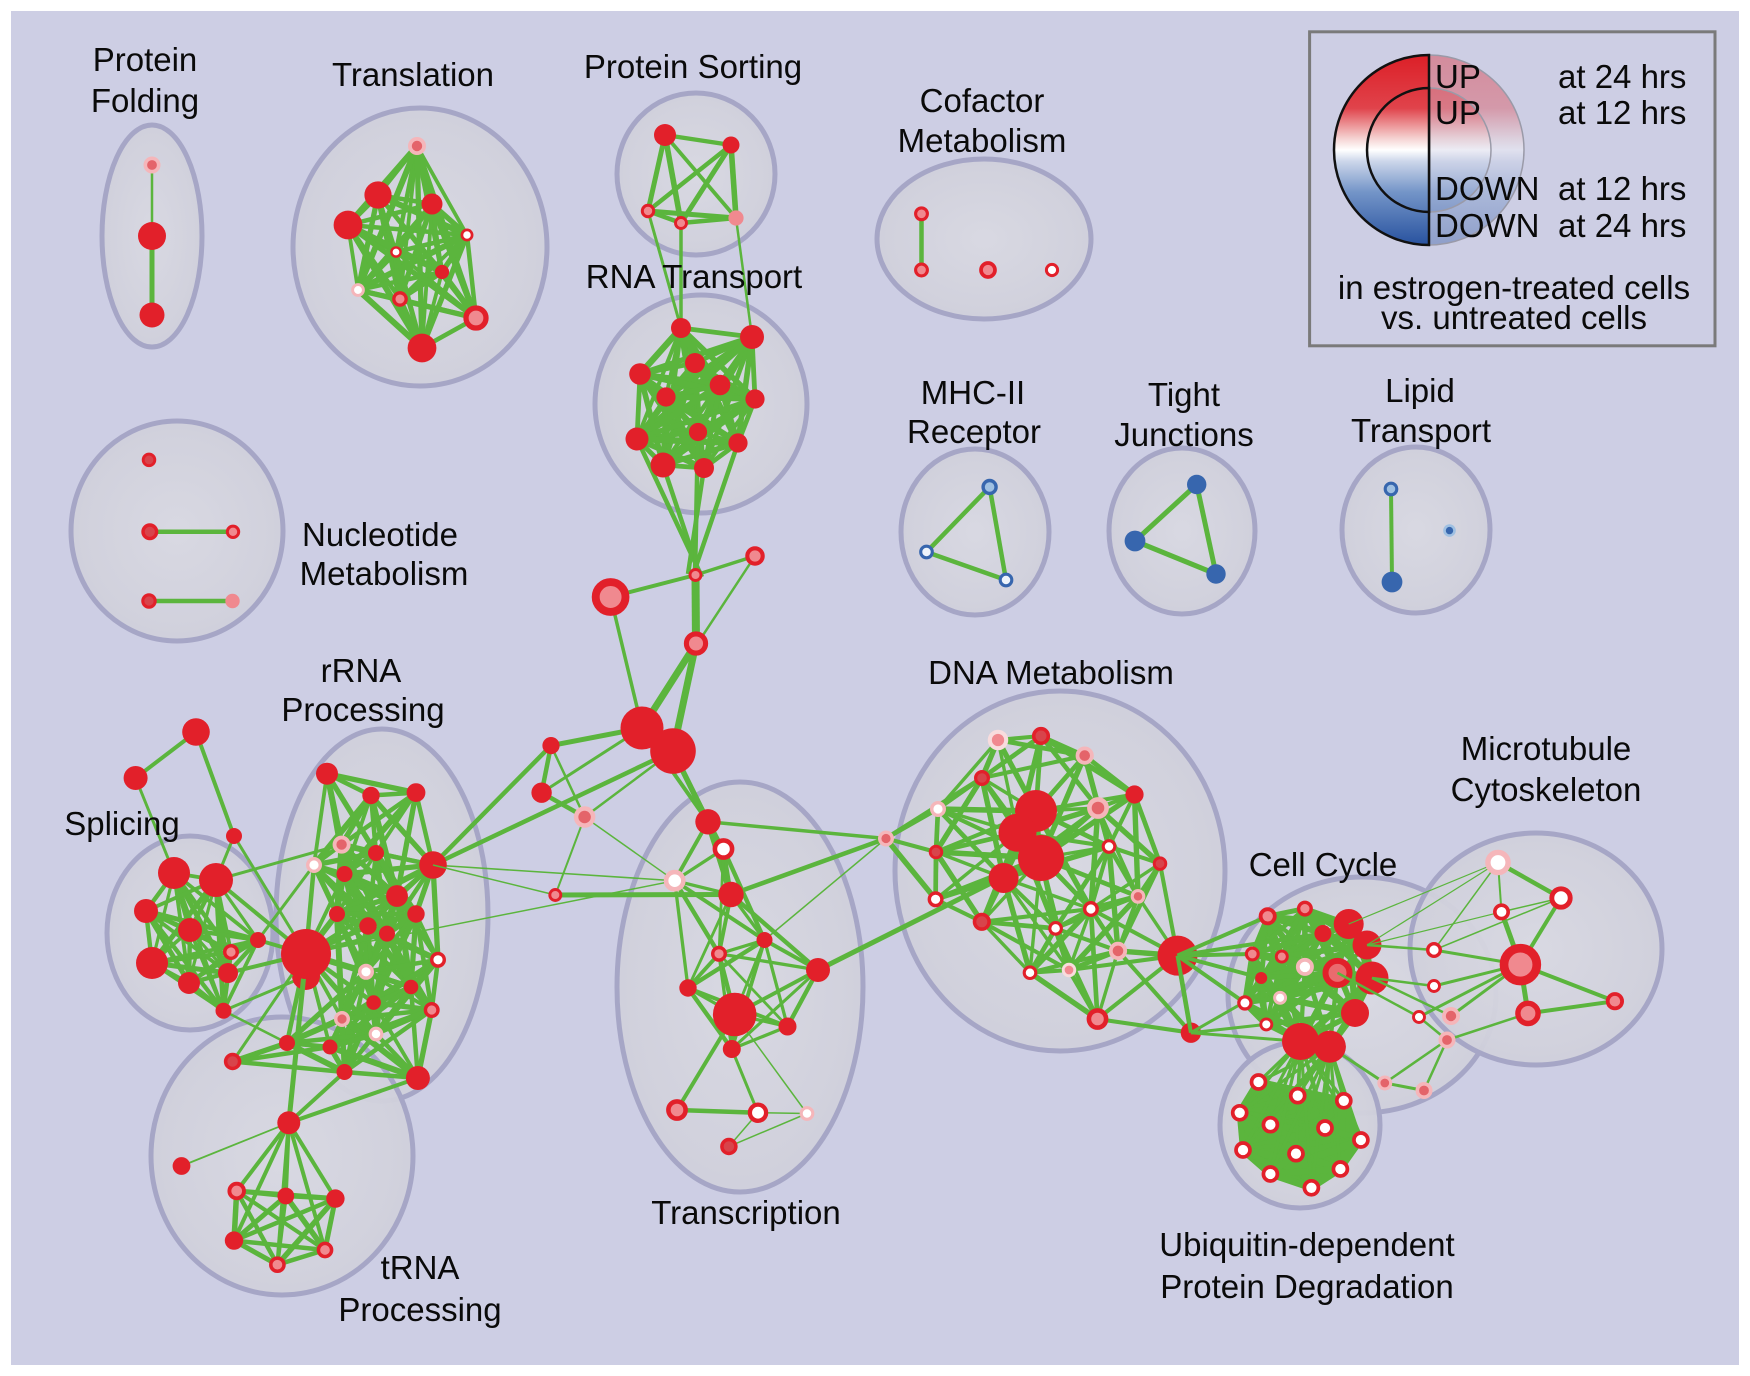  What do you see at coordinates (1514, 287) in the screenshot?
I see `svg-text: in estrogen-treated cells` at bounding box center [1514, 287].